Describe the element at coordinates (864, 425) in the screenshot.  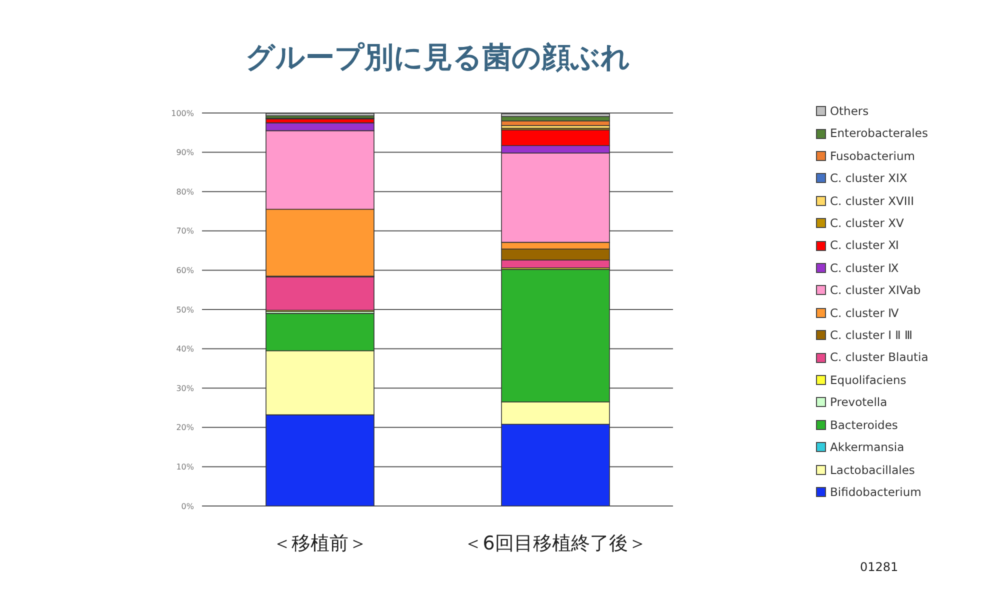
I see `legend-label: Bacteroides` at that location.